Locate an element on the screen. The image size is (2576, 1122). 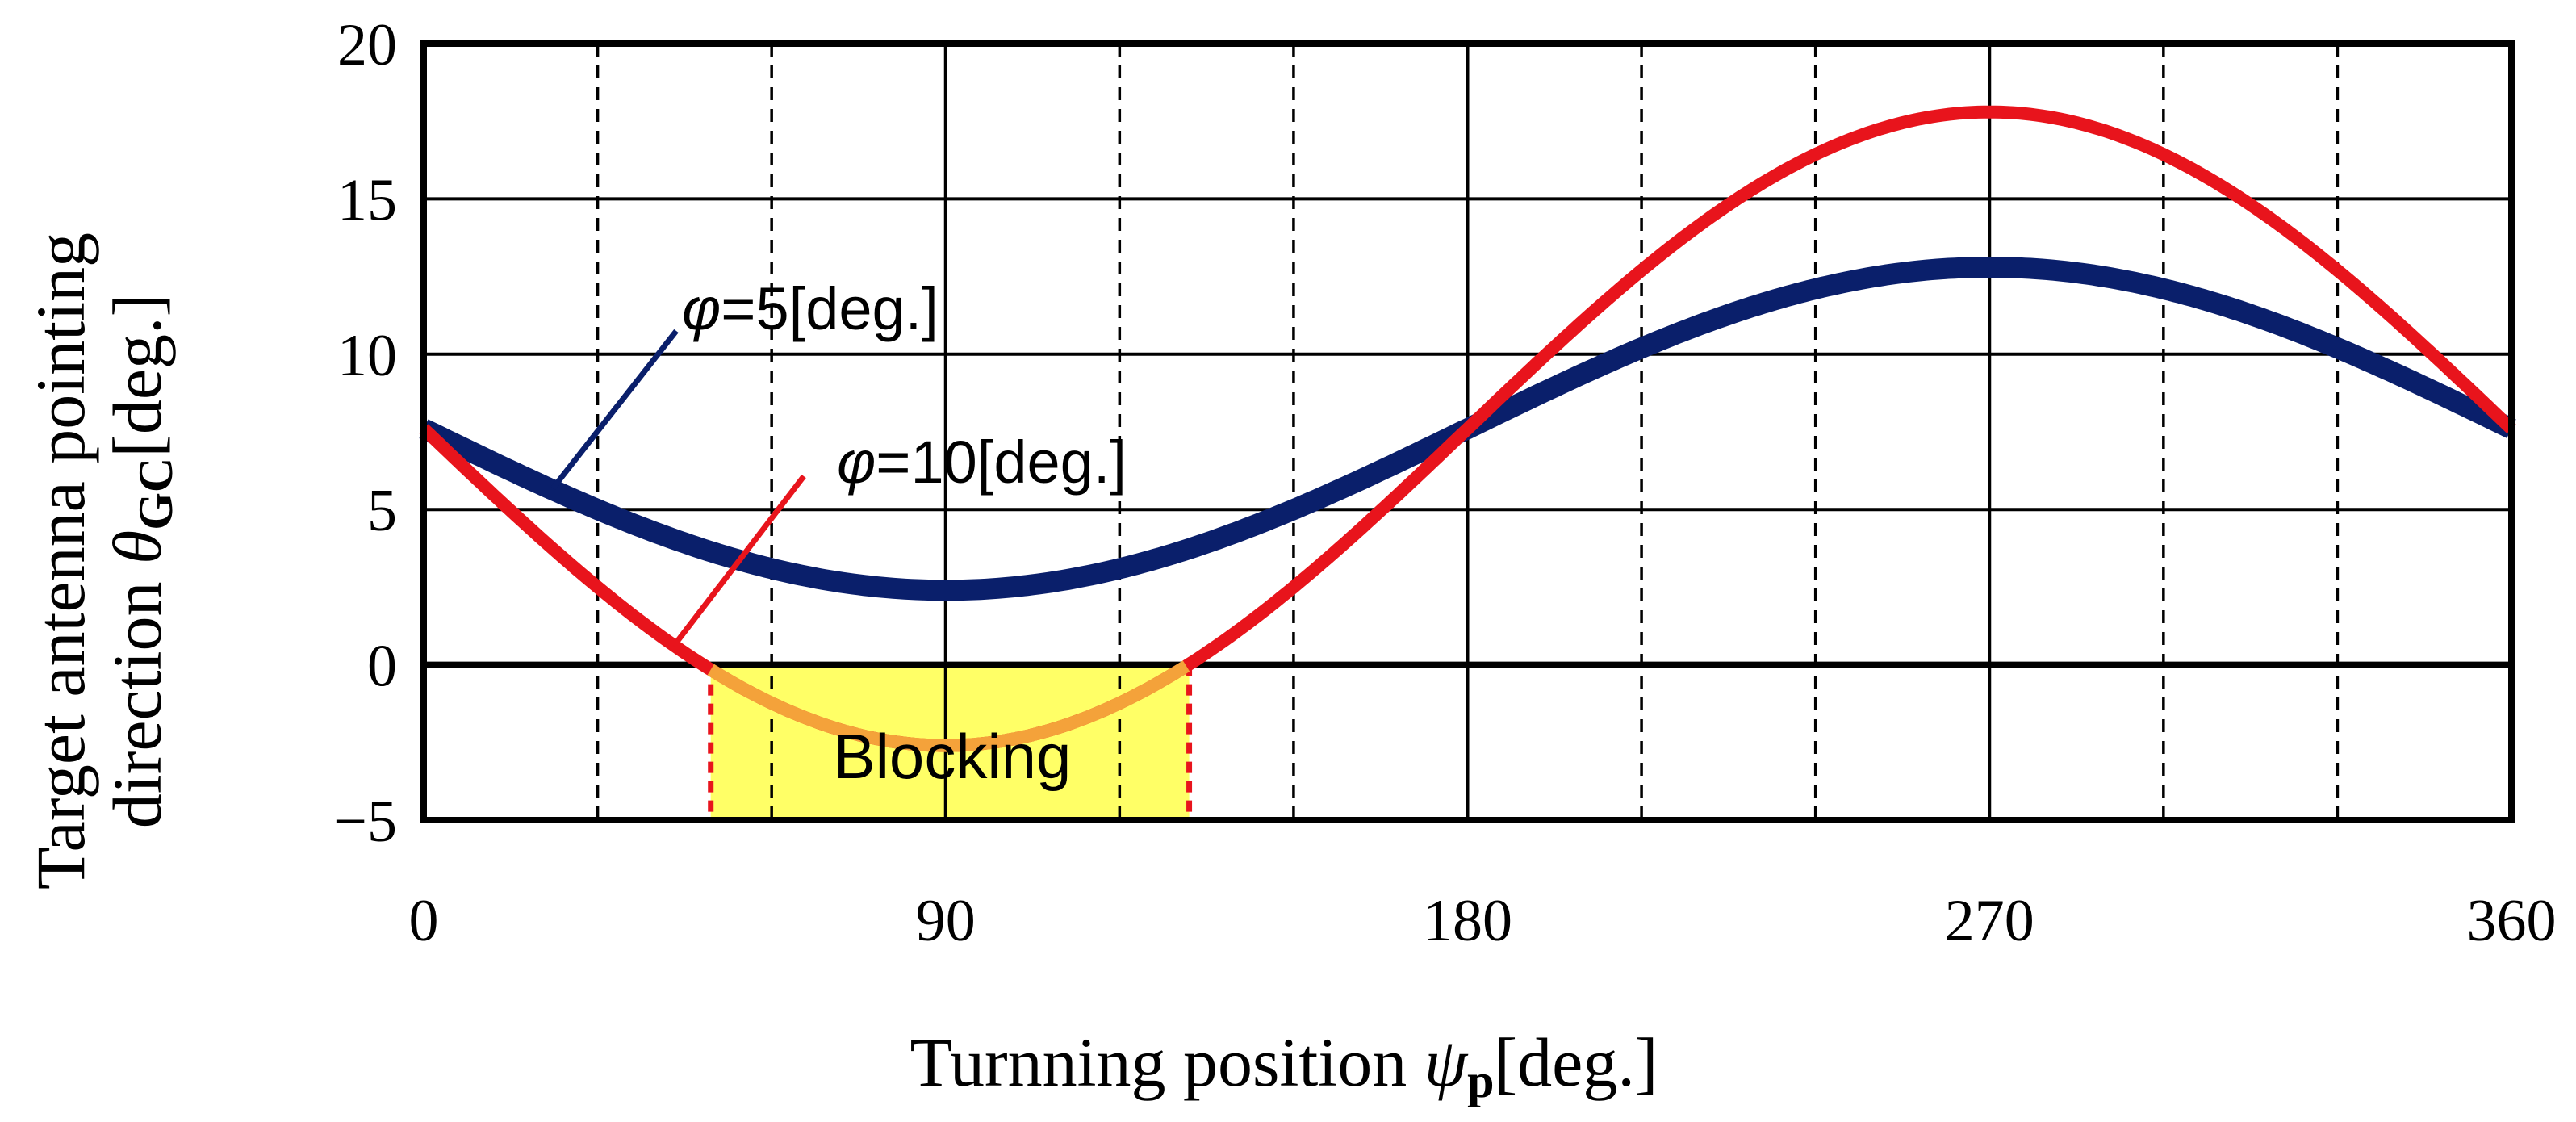
y-tick-label-1: 15 is located at coordinates (367, 200).